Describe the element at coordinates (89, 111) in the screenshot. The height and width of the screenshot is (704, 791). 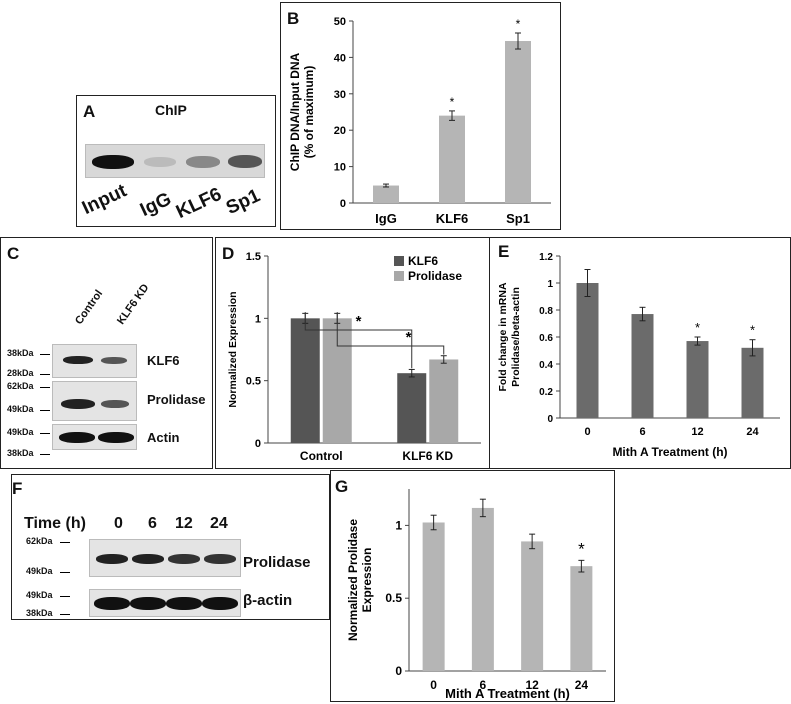
I see `panel-a-label: A` at that location.